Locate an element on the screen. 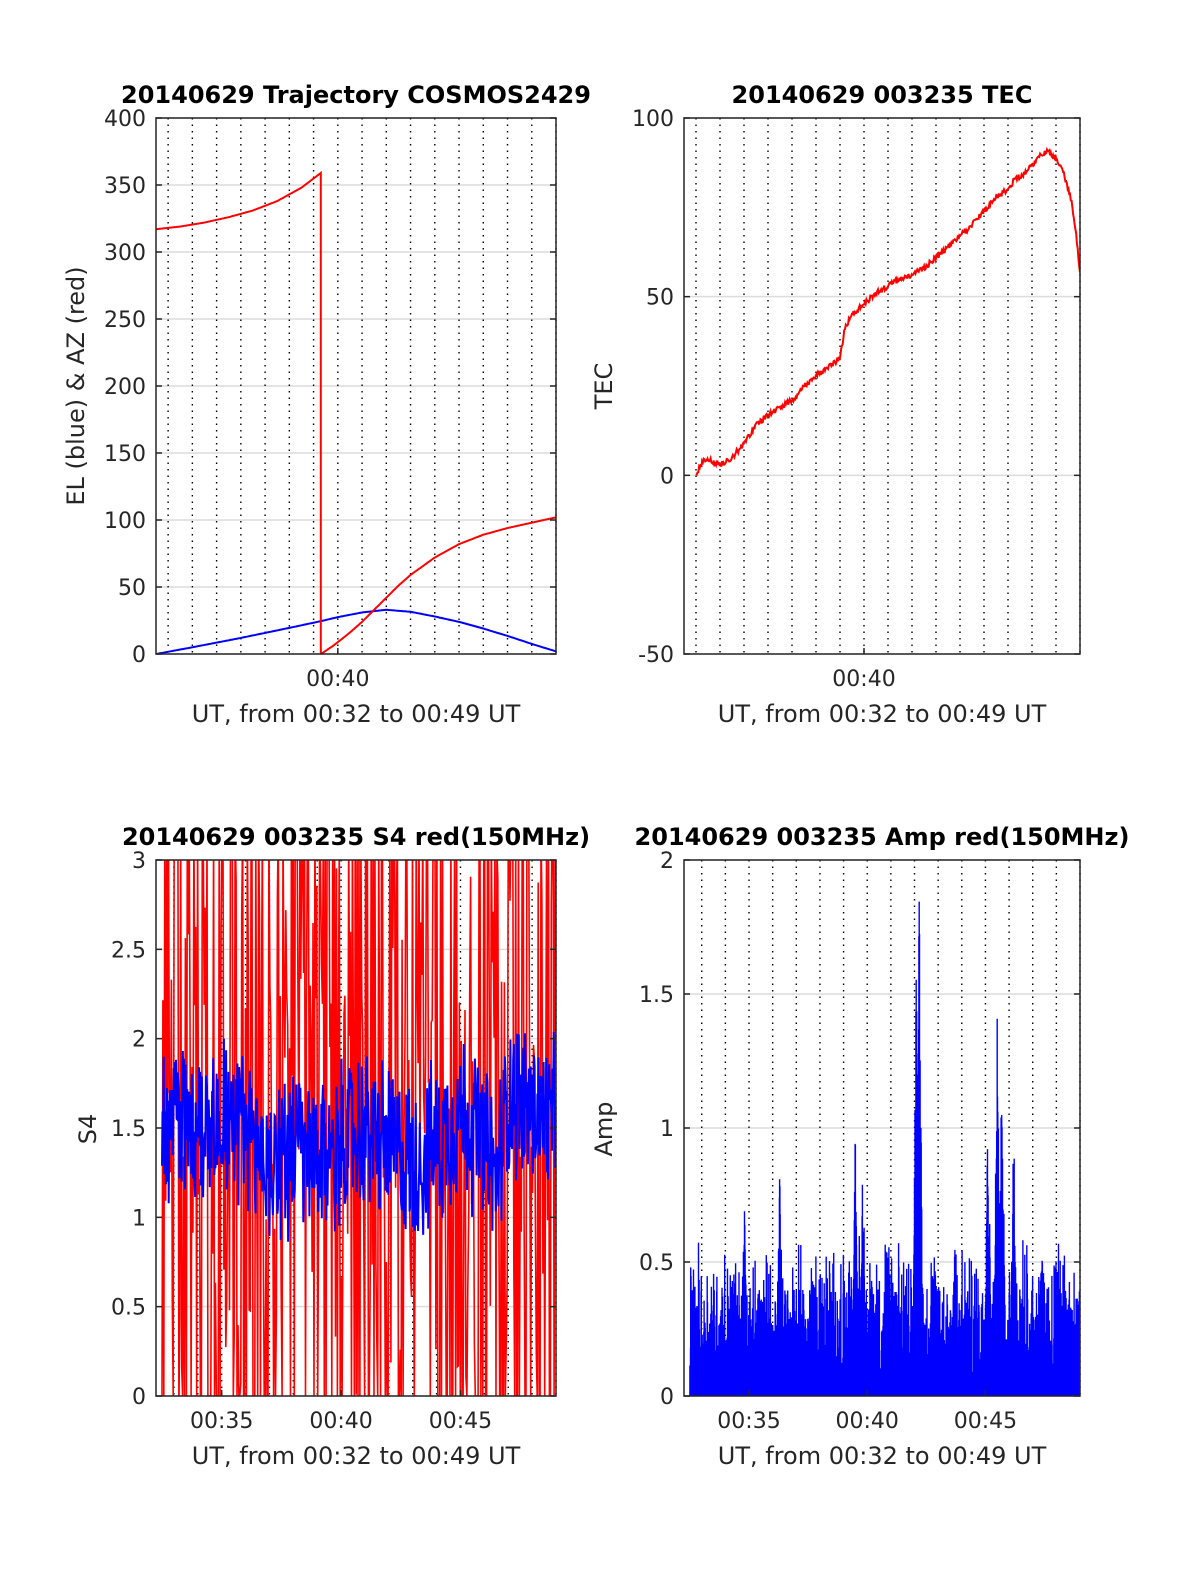 This screenshot has width=1200, height=1575. chart-title: 20140629 Trajectory COSMOS2429 is located at coordinates (356, 95).